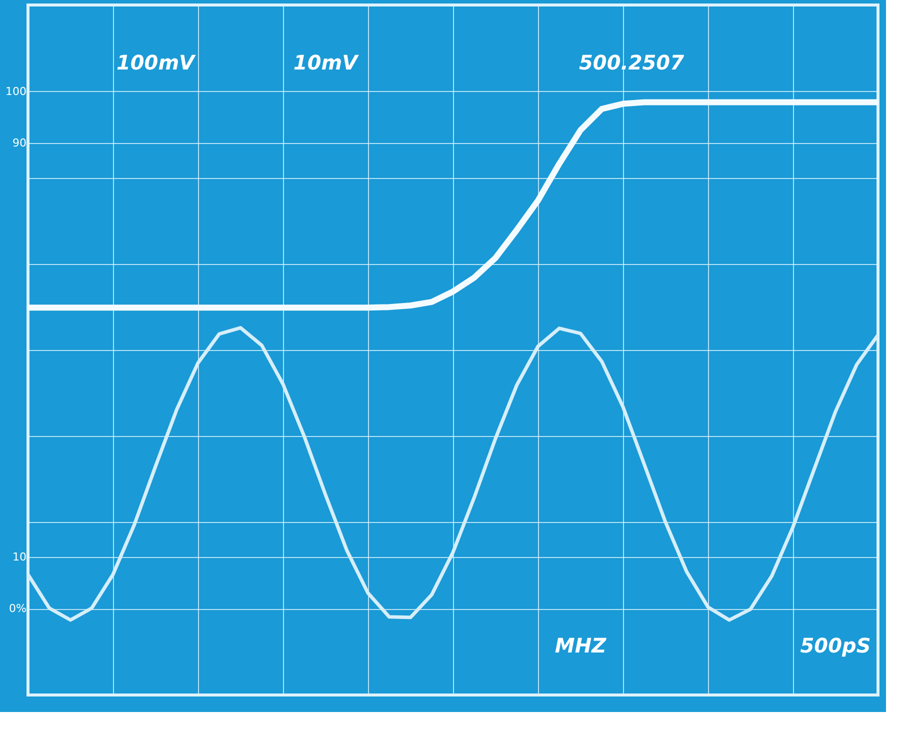 This screenshot has height=732, width=919. What do you see at coordinates (326, 62) in the screenshot?
I see `annotation: 10mV` at bounding box center [326, 62].